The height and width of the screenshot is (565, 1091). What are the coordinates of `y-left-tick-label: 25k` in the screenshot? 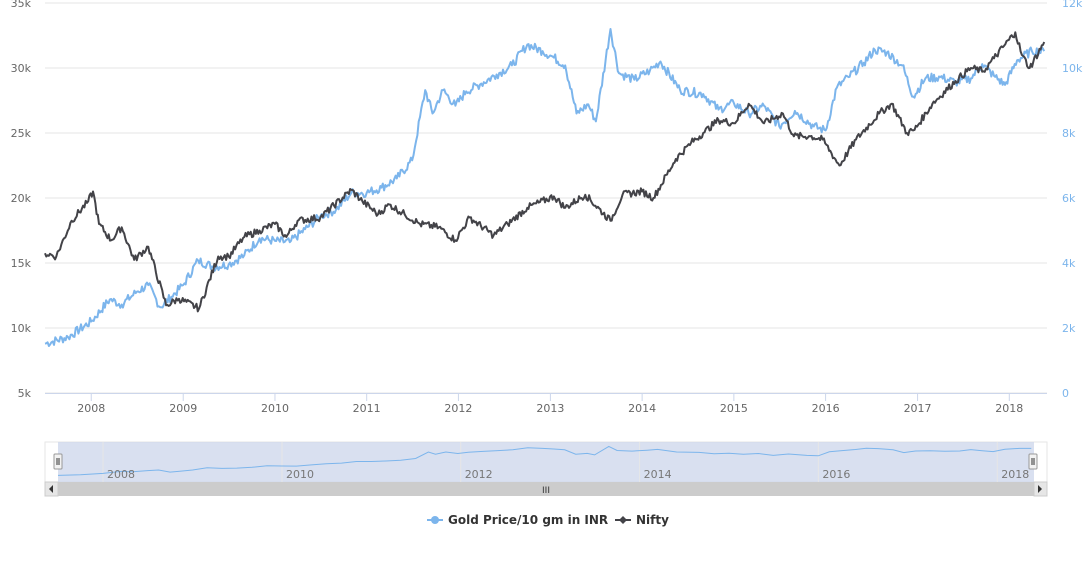 It's located at (21, 133).